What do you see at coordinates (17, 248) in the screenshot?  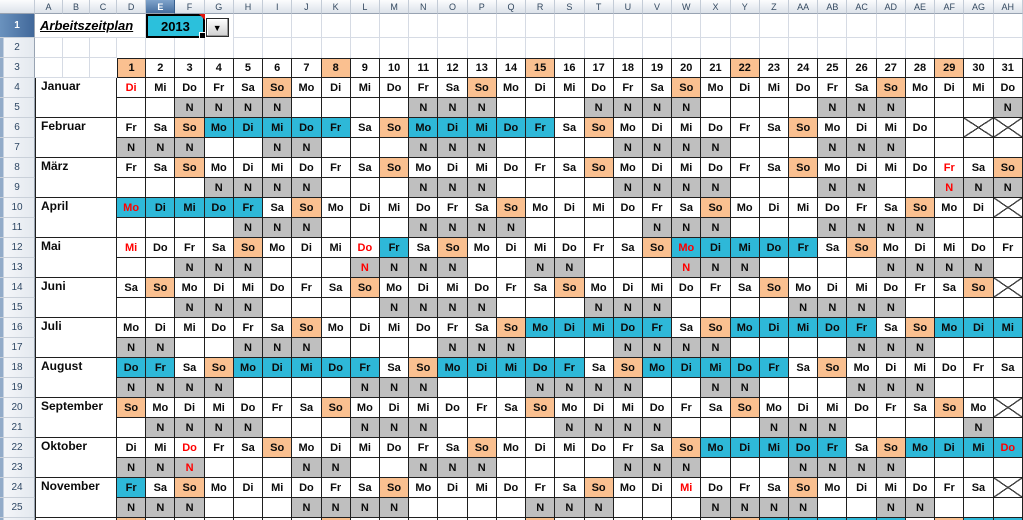 I see `row-header-12: 12` at bounding box center [17, 248].